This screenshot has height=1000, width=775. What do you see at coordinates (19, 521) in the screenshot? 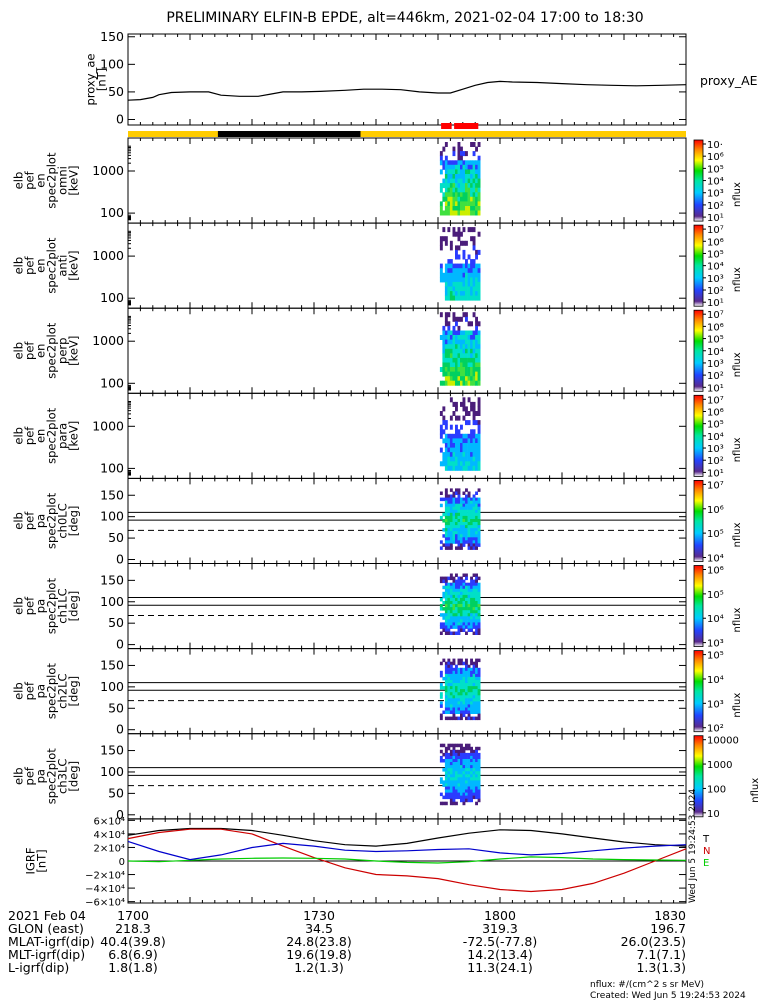
I see `y-axis-label-line: elb` at bounding box center [19, 521].